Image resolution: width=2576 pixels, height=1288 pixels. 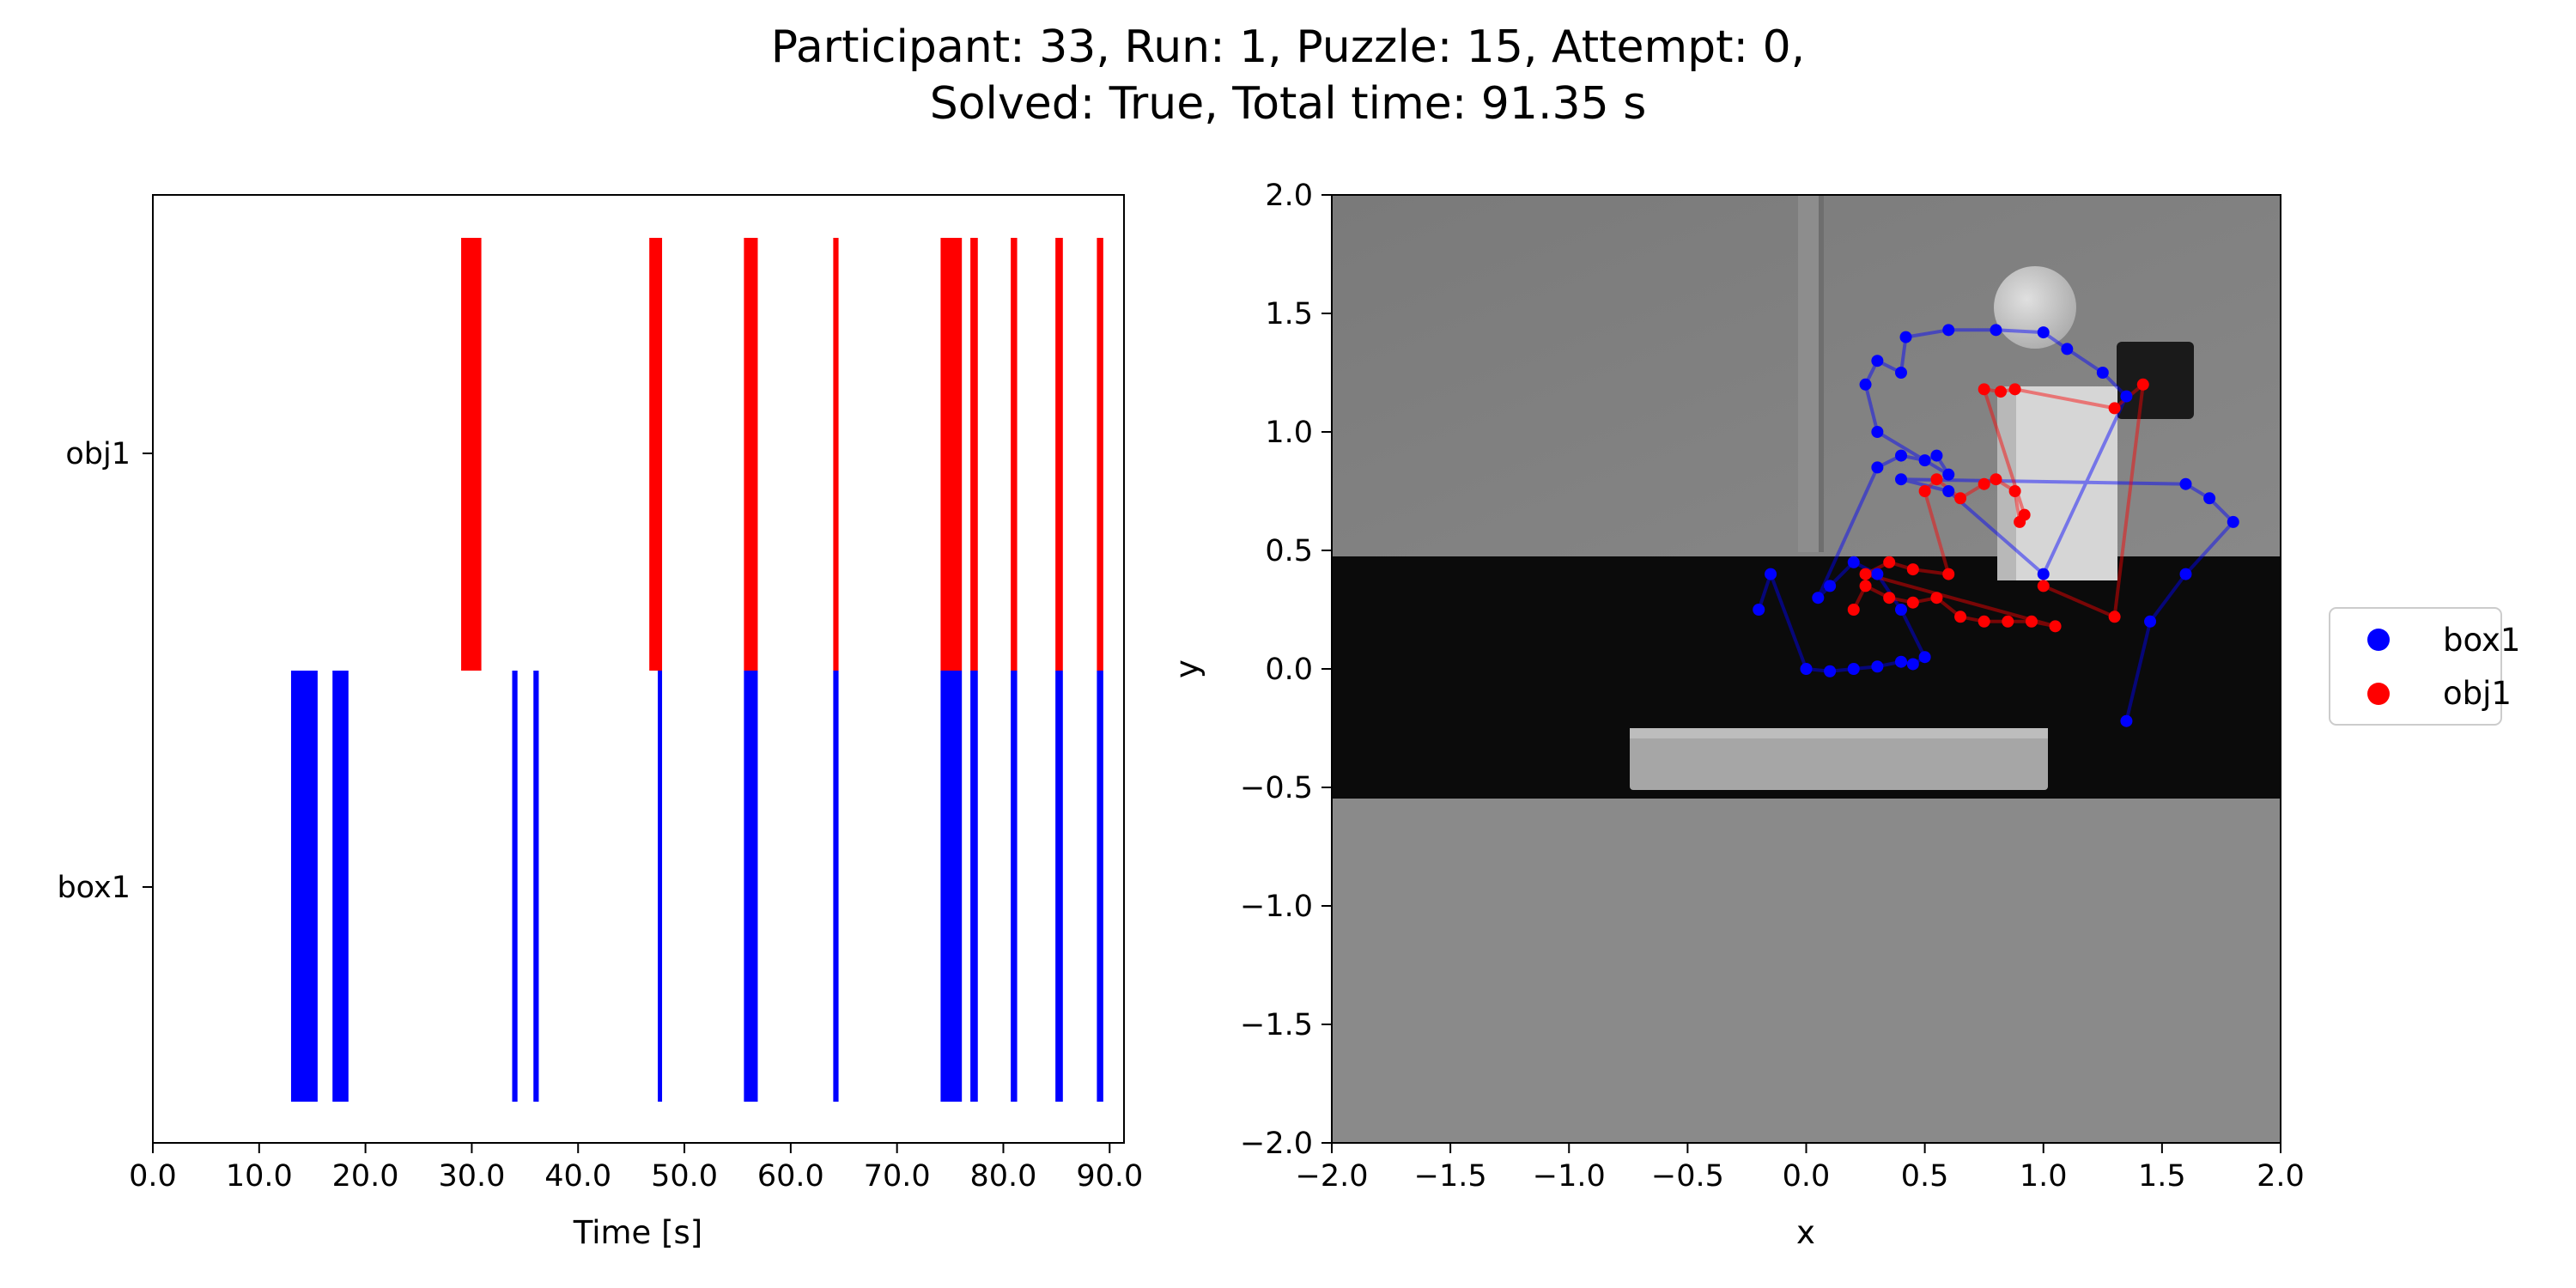 I want to click on legend-label-obj1: obj1, so click(x=2478, y=693).